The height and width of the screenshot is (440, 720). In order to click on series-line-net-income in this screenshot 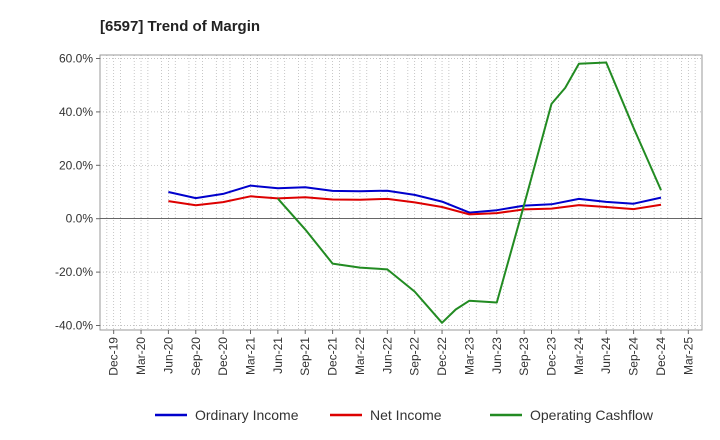, I will do `click(415, 205)`.